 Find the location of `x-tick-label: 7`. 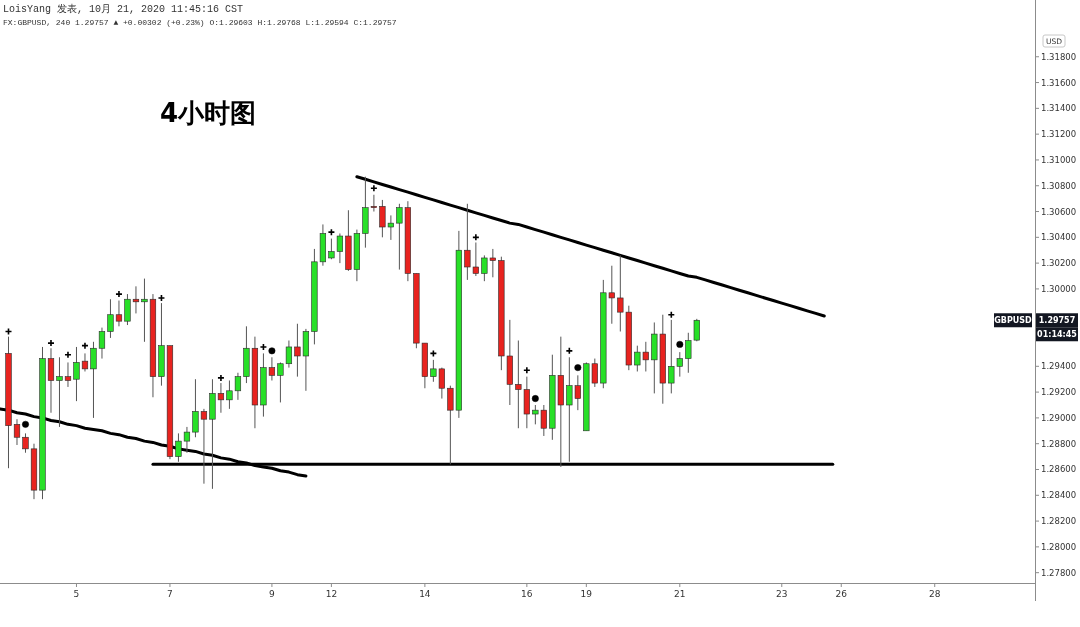

x-tick-label: 7 is located at coordinates (170, 594).